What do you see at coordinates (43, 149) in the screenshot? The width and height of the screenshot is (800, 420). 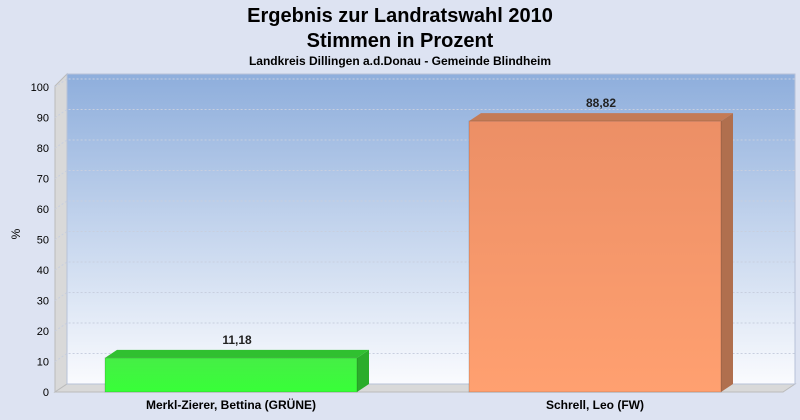 I see `y-tick-label: 80` at bounding box center [43, 149].